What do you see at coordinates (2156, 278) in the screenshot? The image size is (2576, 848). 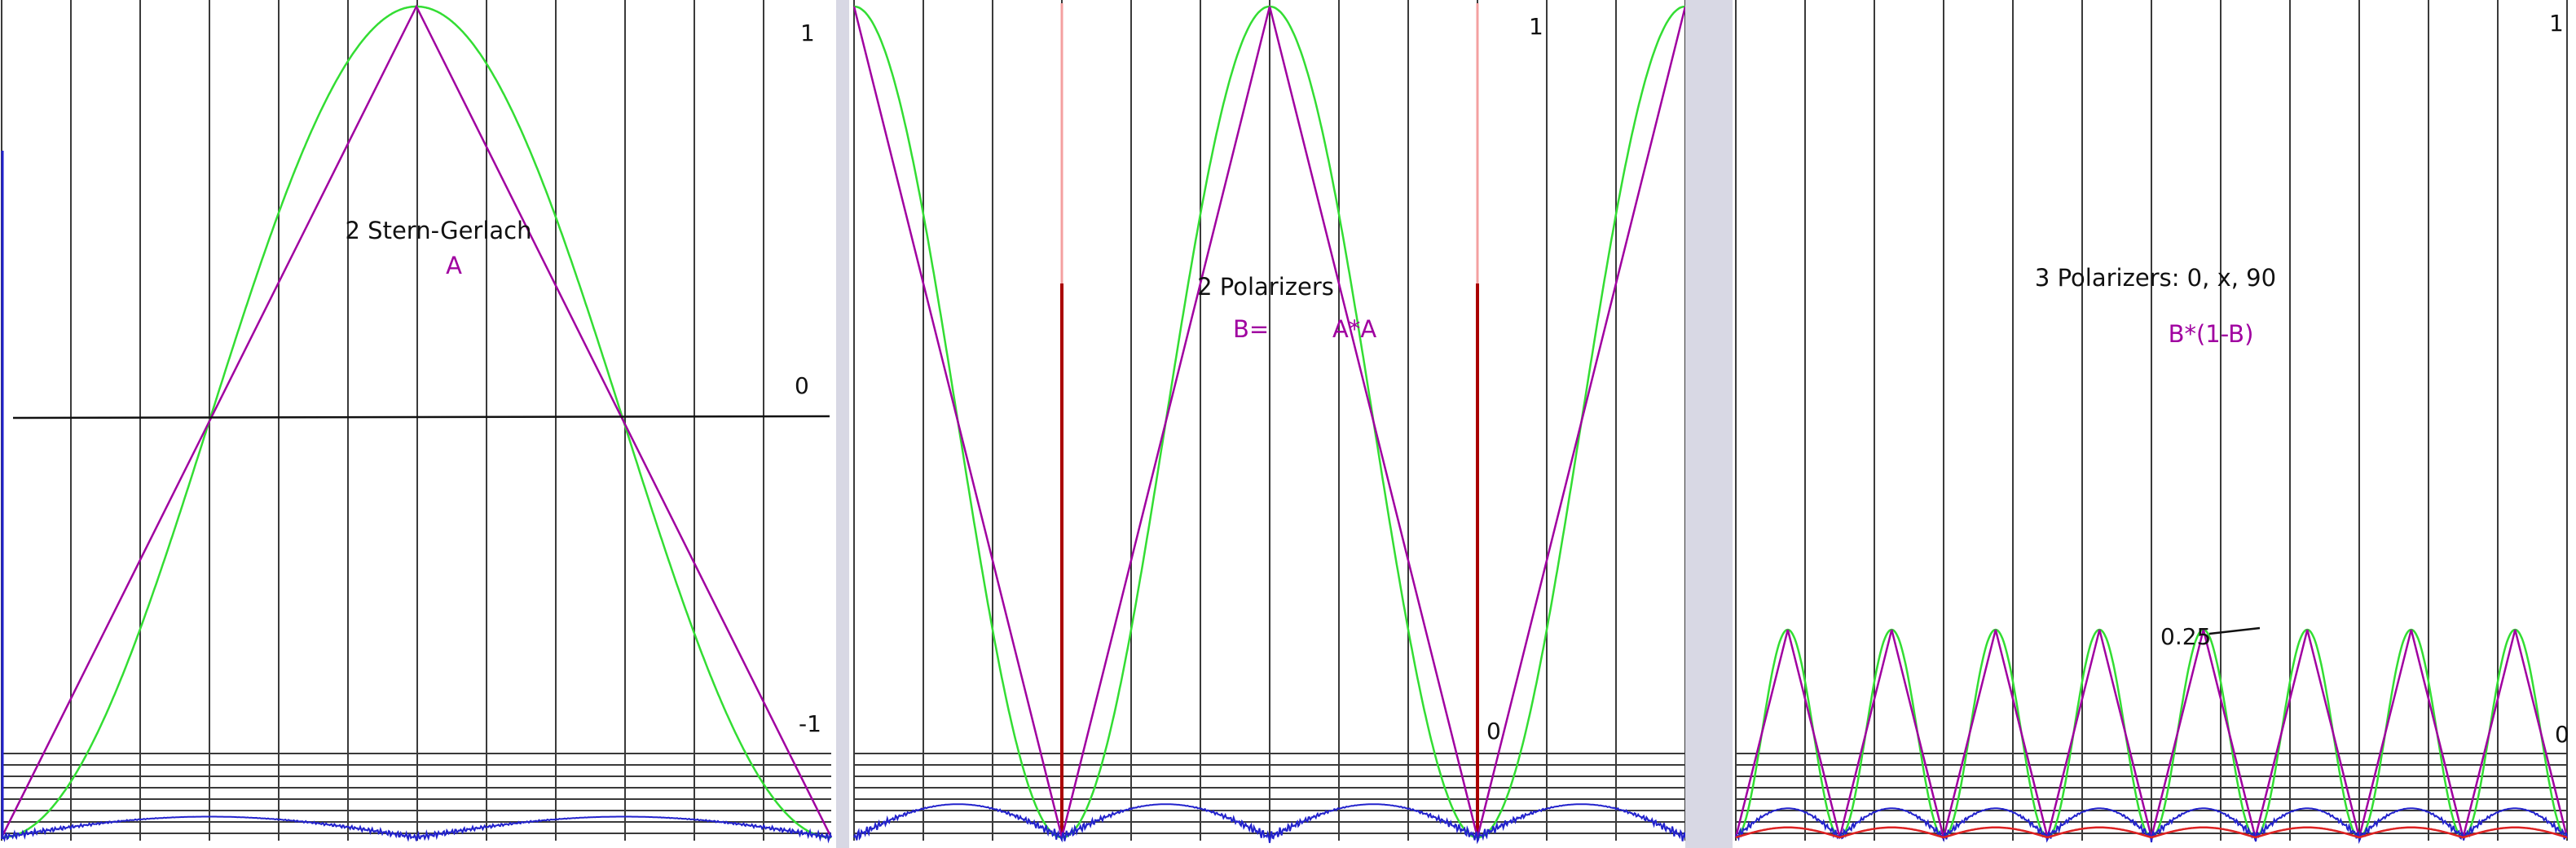 I see `chart-title: 3 Polarizers: 0, x, 90` at bounding box center [2156, 278].